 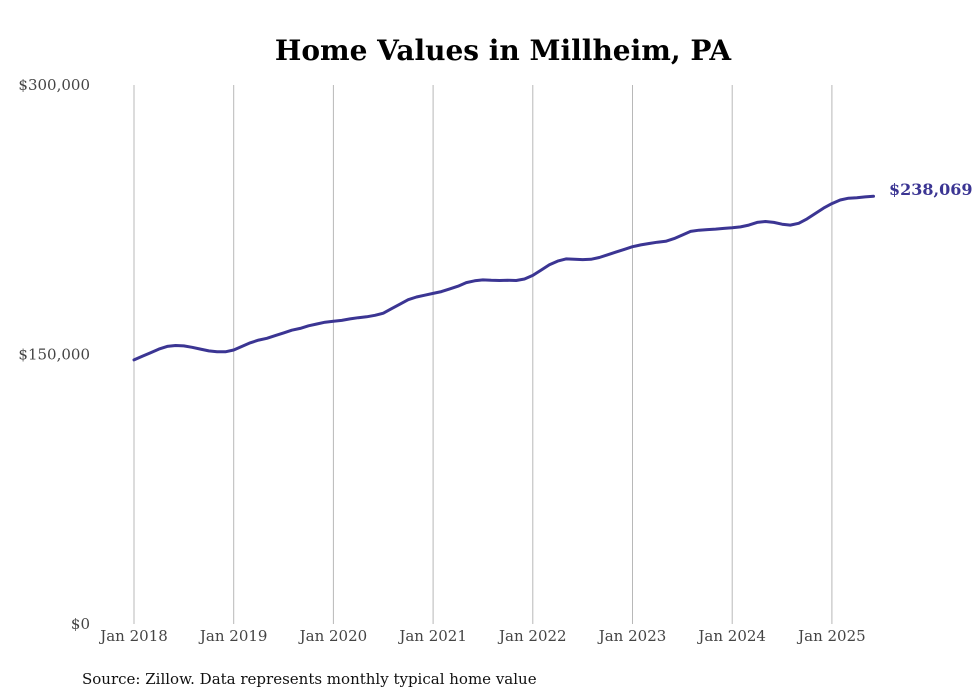 What do you see at coordinates (432, 636) in the screenshot?
I see `x-tick-label: Jan 2021` at bounding box center [432, 636].